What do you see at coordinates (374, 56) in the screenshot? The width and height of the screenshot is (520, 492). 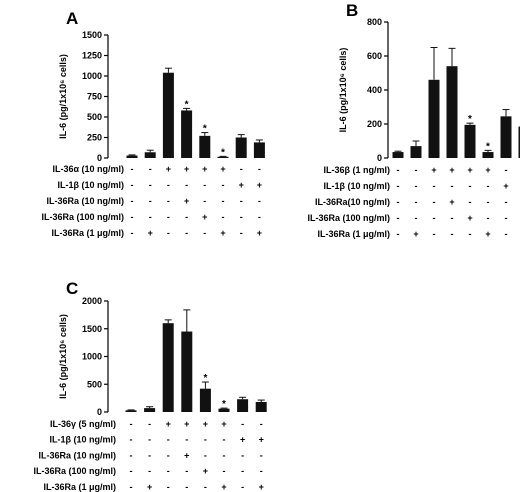 I see `y-tick-label: 600` at bounding box center [374, 56].